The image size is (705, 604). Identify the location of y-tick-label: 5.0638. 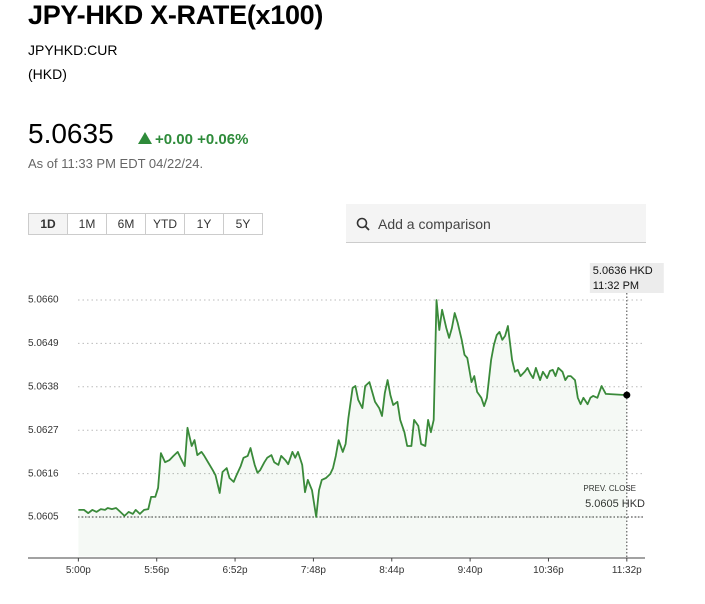
(43, 386).